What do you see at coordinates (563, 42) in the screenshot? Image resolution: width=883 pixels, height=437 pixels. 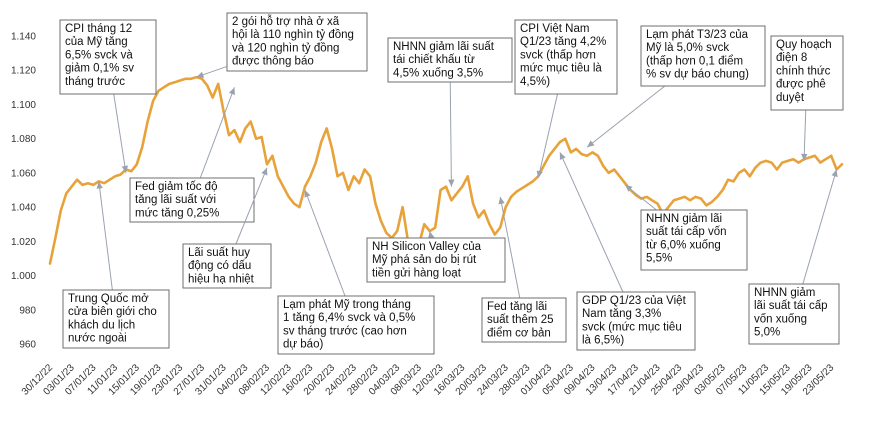 I see `annotation-text: Q1/23 tăng 4,2%` at bounding box center [563, 42].